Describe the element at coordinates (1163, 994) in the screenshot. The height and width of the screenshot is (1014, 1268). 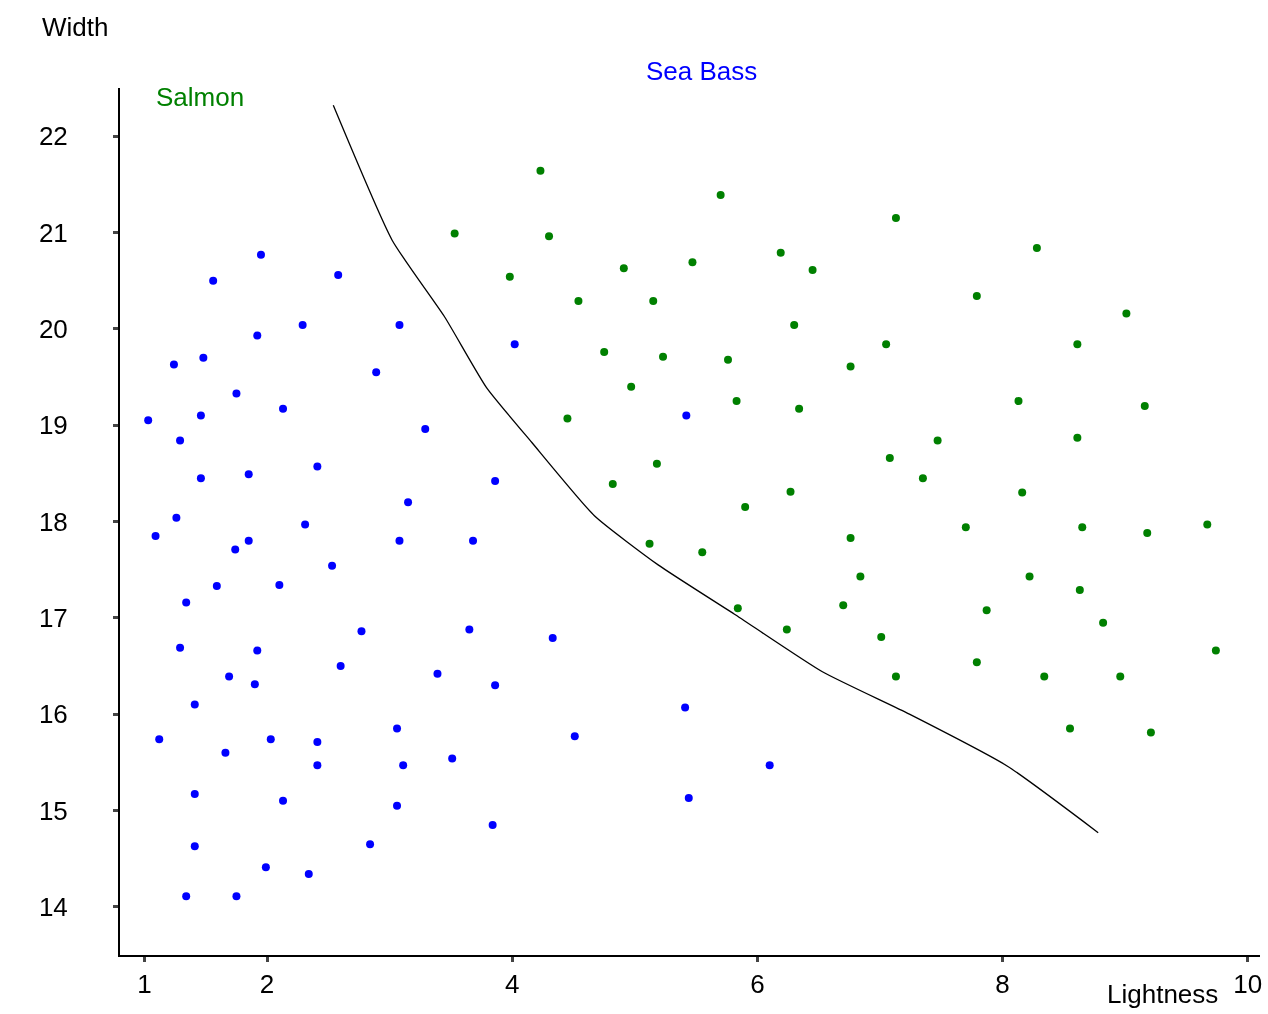
I see `x-axis-title: Lightness` at that location.